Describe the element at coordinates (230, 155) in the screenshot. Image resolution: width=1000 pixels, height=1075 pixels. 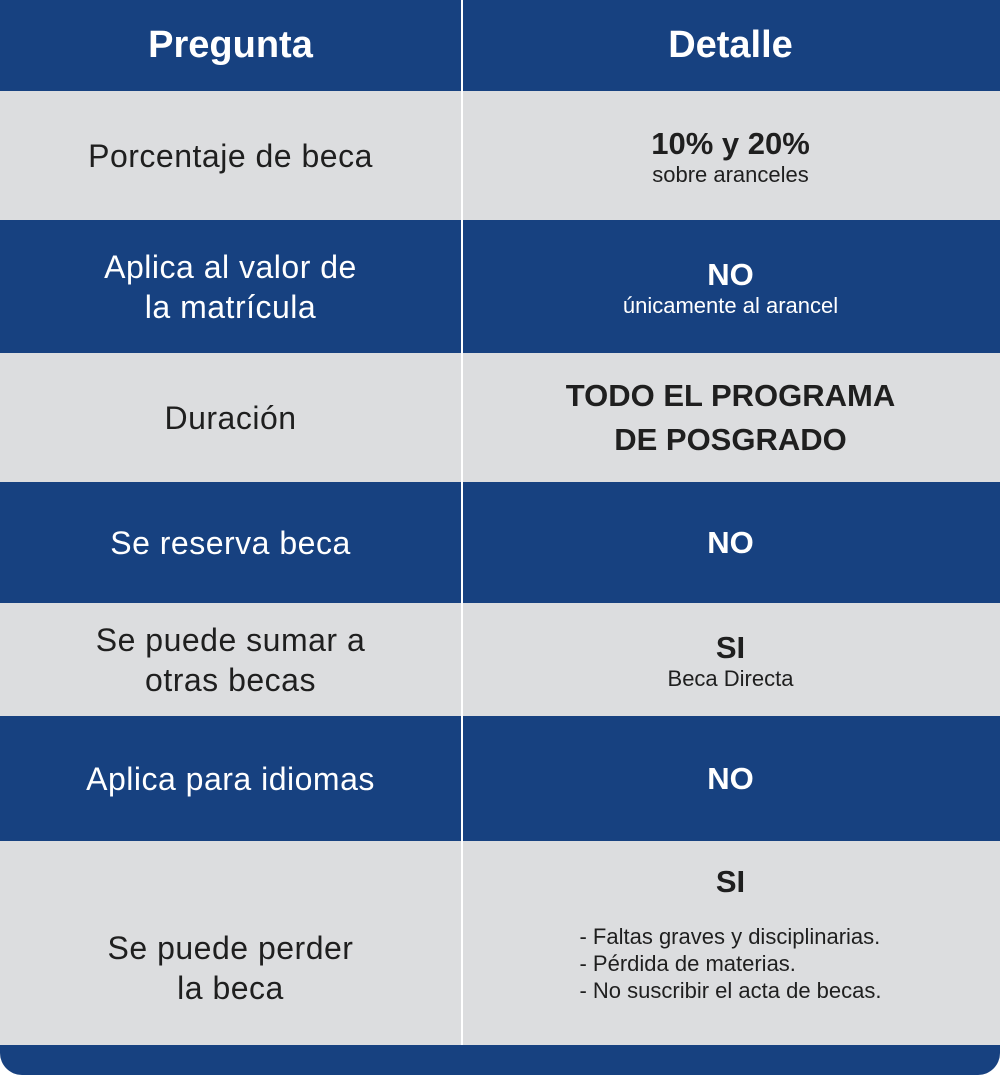
I see `row-question: Porcentaje de beca` at that location.